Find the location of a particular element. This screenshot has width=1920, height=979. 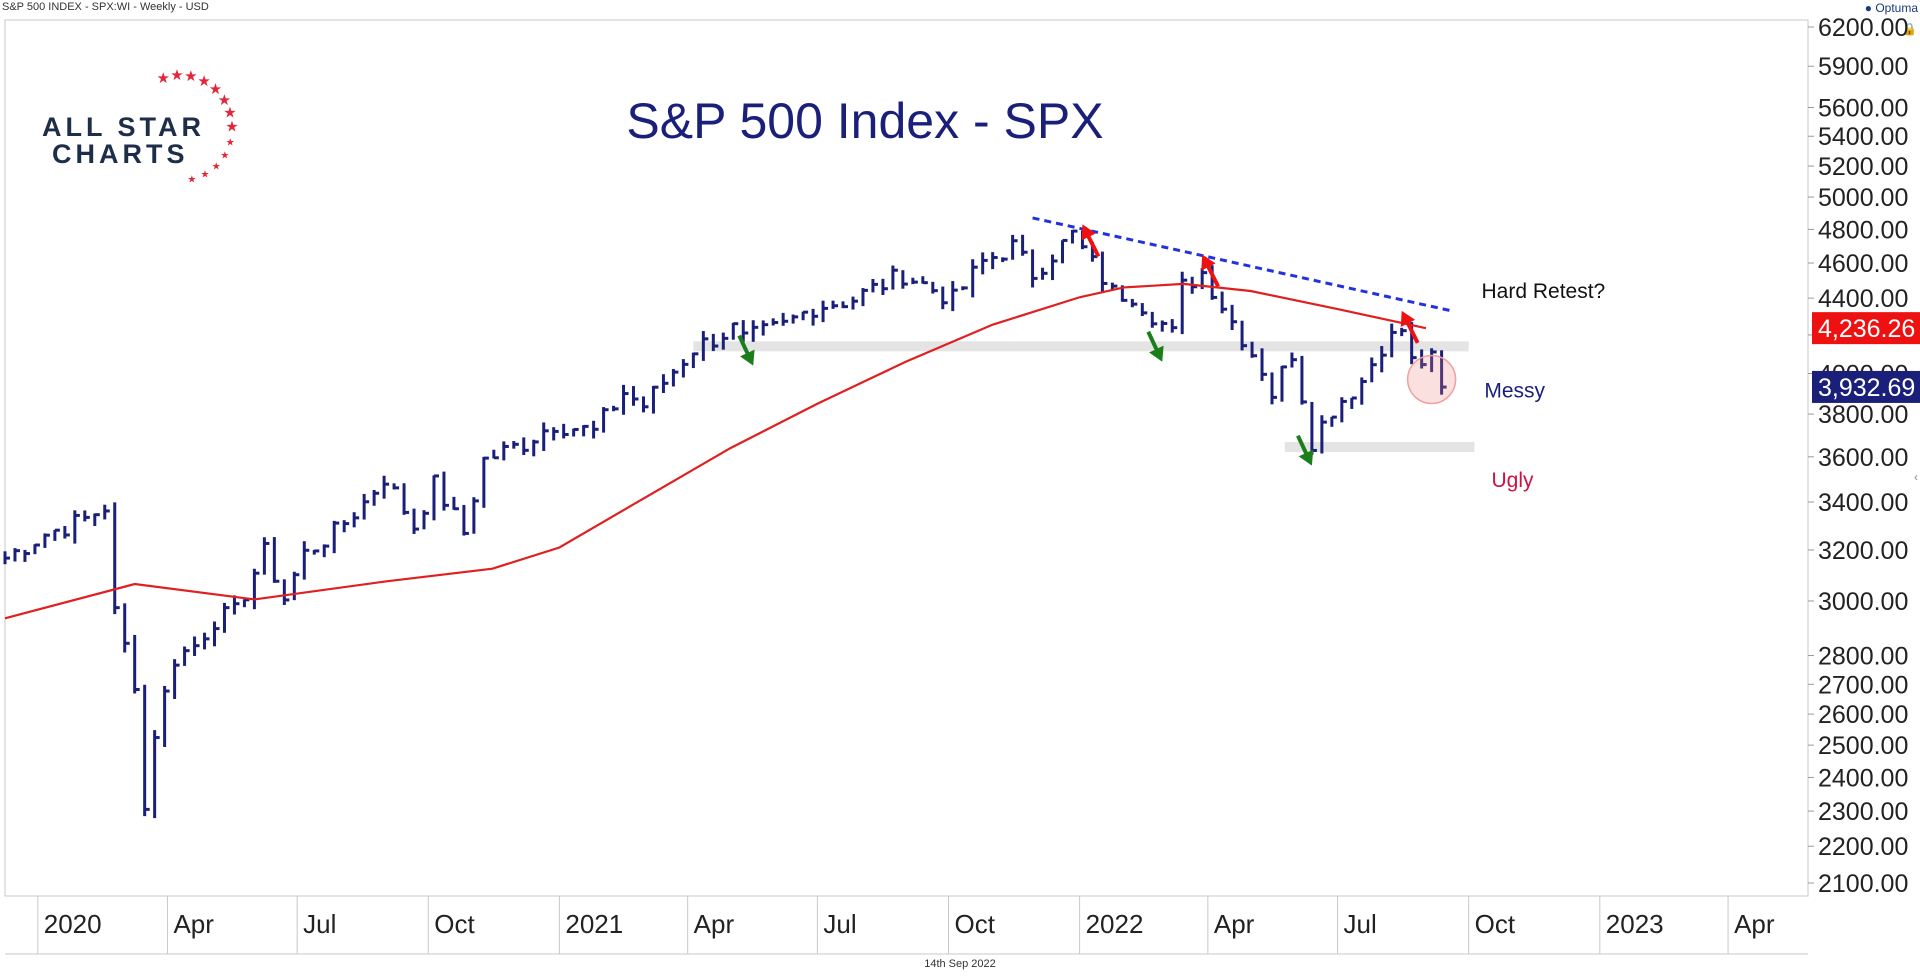

annotation-hard-retest-: Hard Retest? is located at coordinates (1544, 291).